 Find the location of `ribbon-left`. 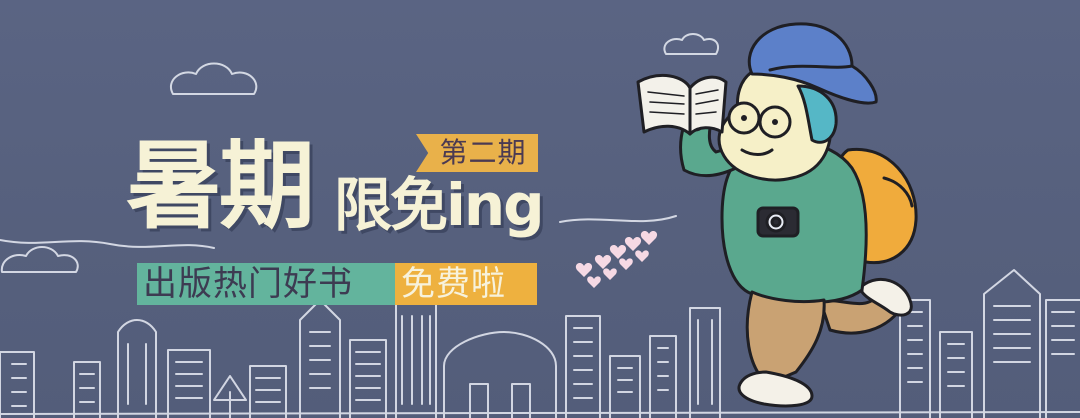

ribbon-left is located at coordinates (266, 284).